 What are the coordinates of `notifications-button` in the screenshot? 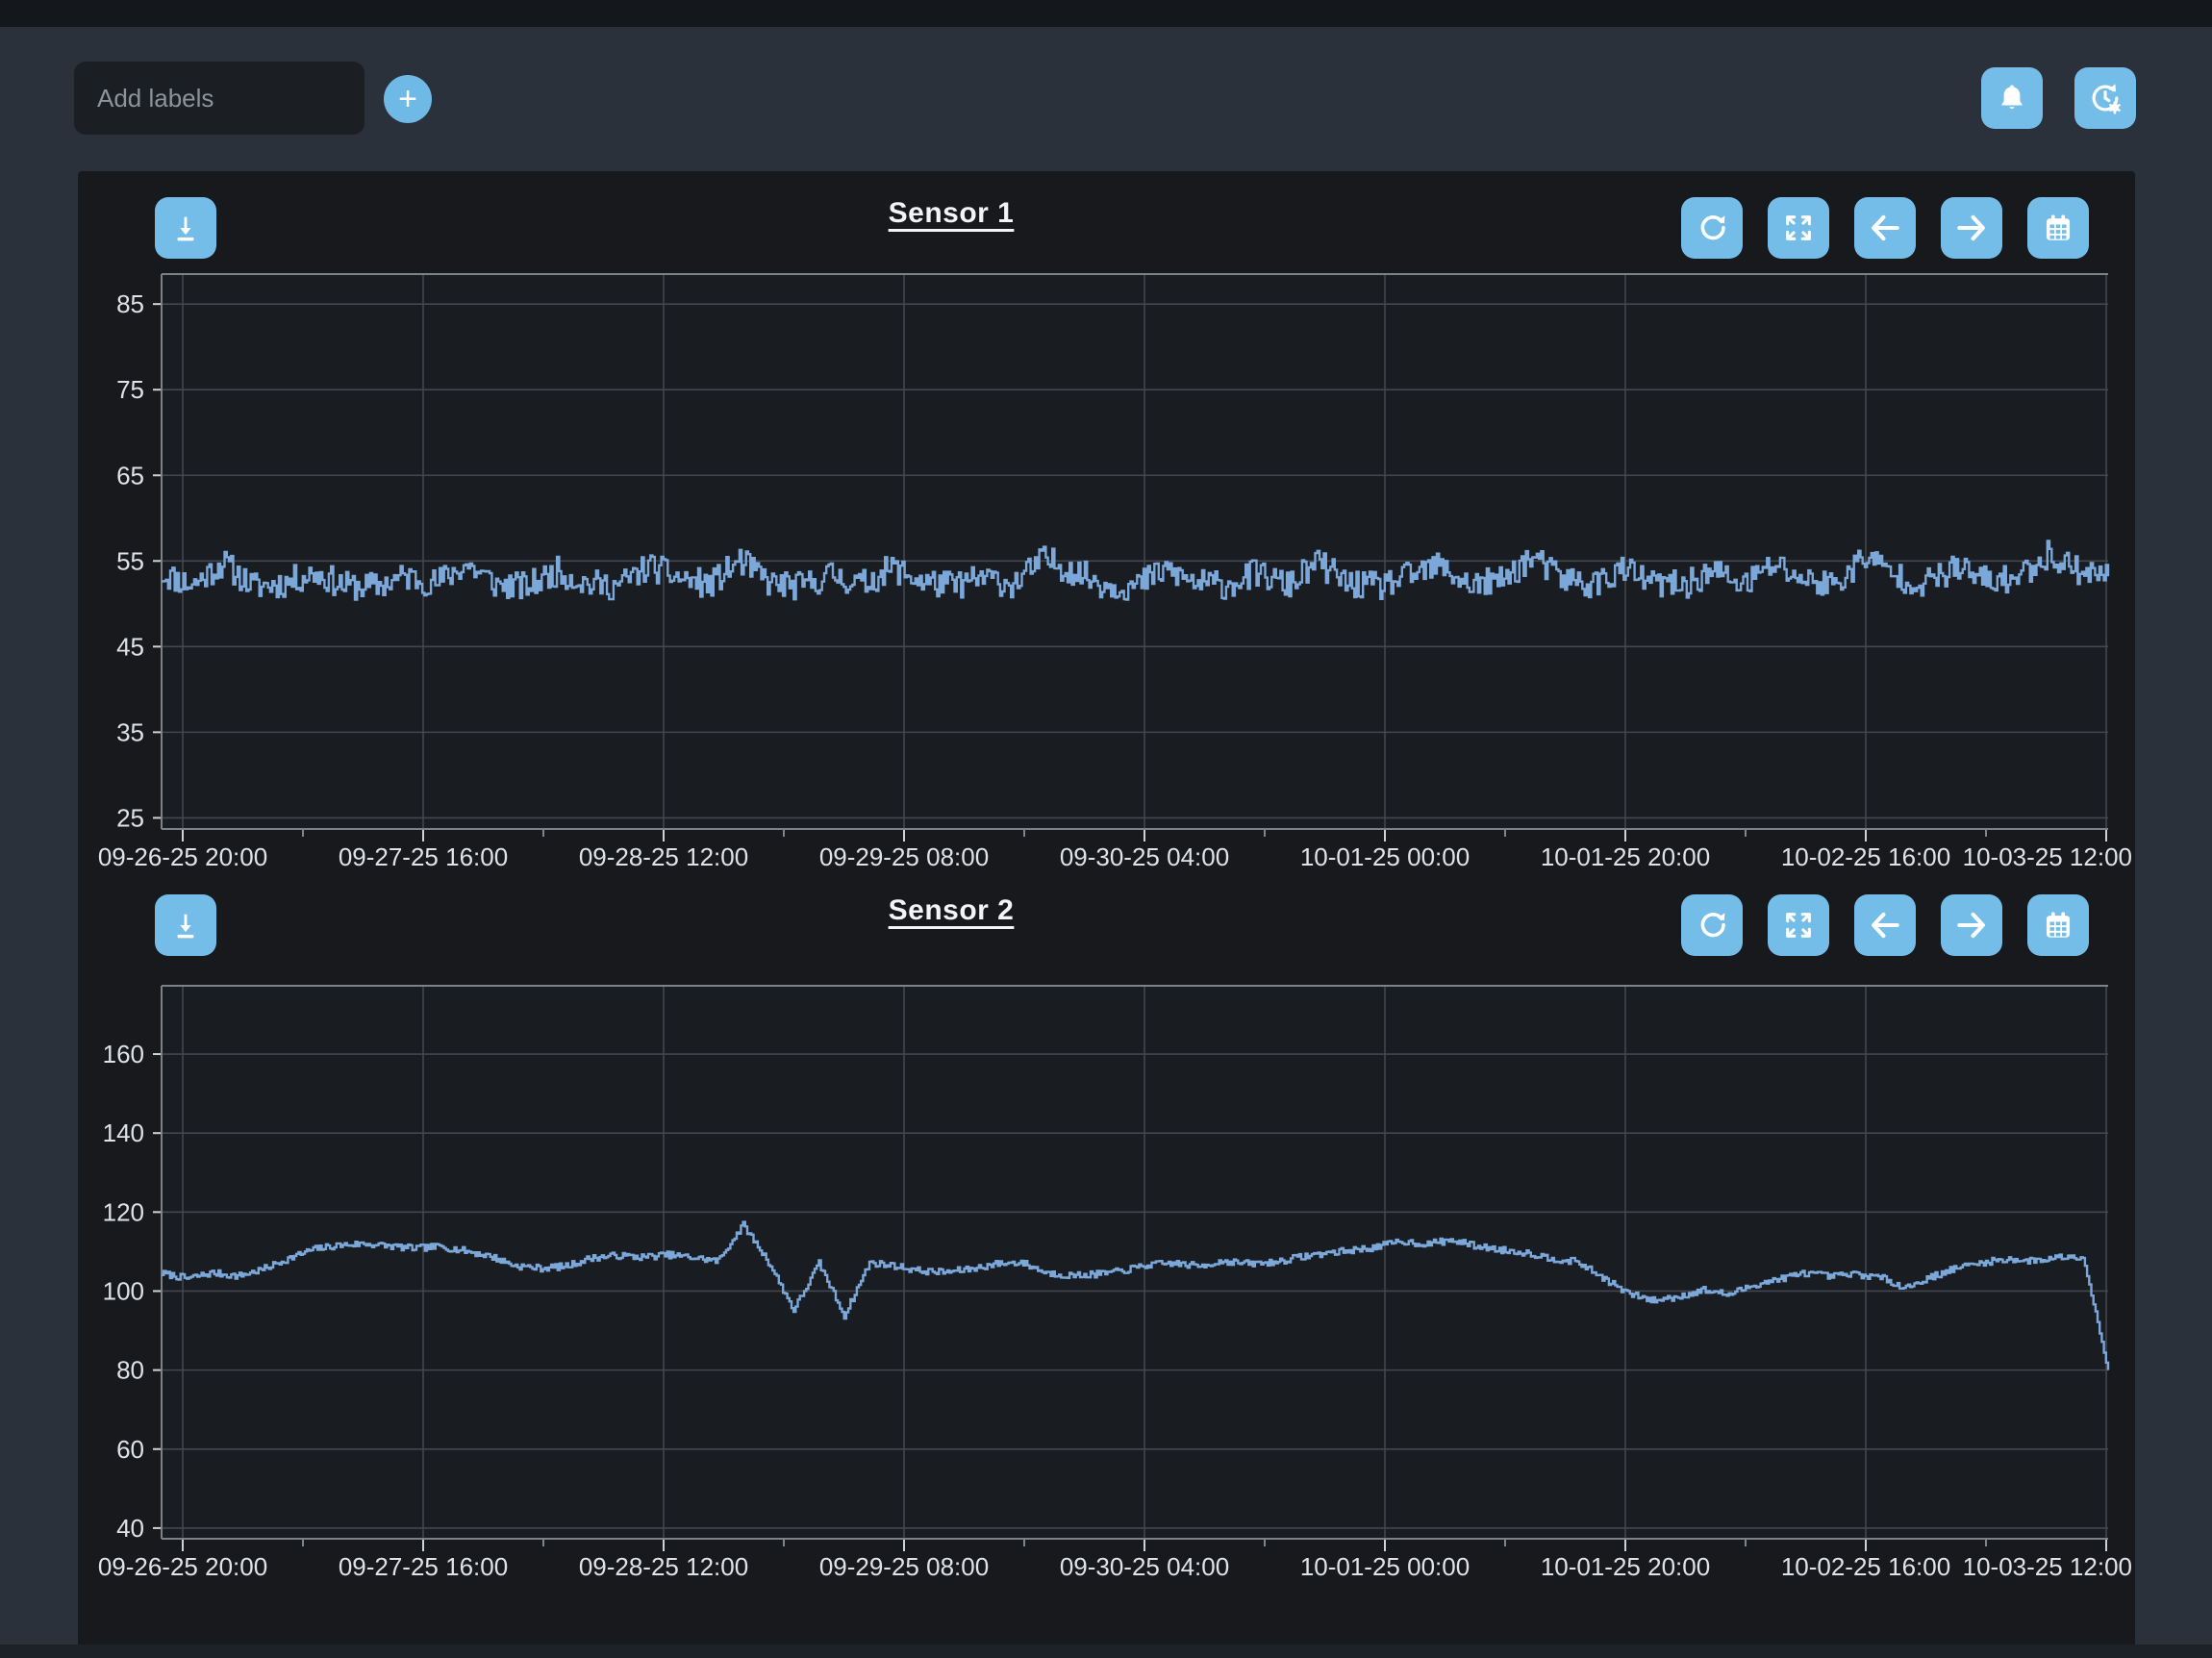 It's located at (2012, 98).